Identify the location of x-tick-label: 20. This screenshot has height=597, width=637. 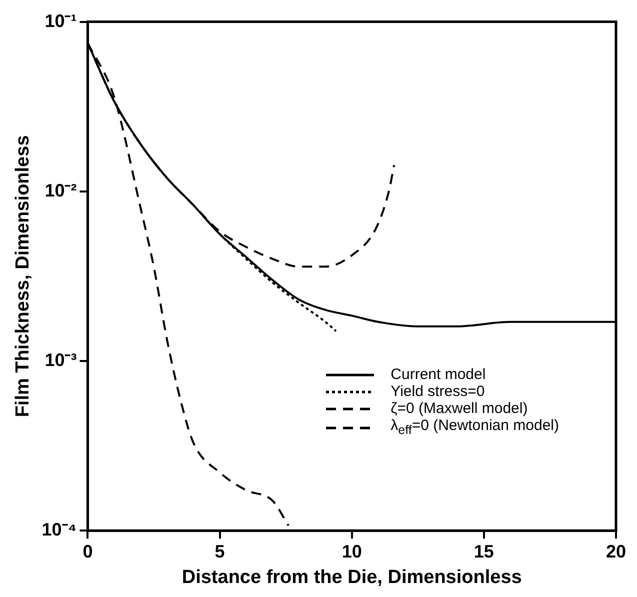
(616, 551).